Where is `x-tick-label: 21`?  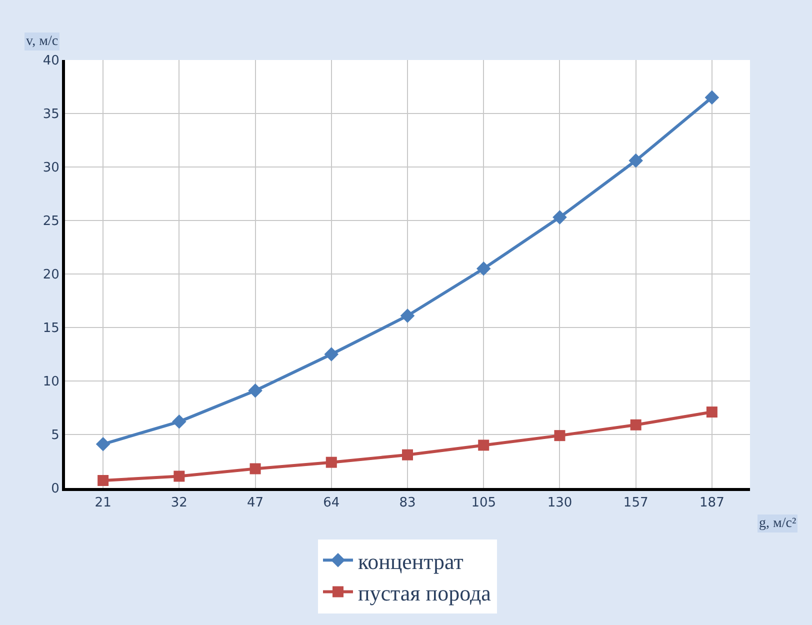
x-tick-label: 21 is located at coordinates (103, 503).